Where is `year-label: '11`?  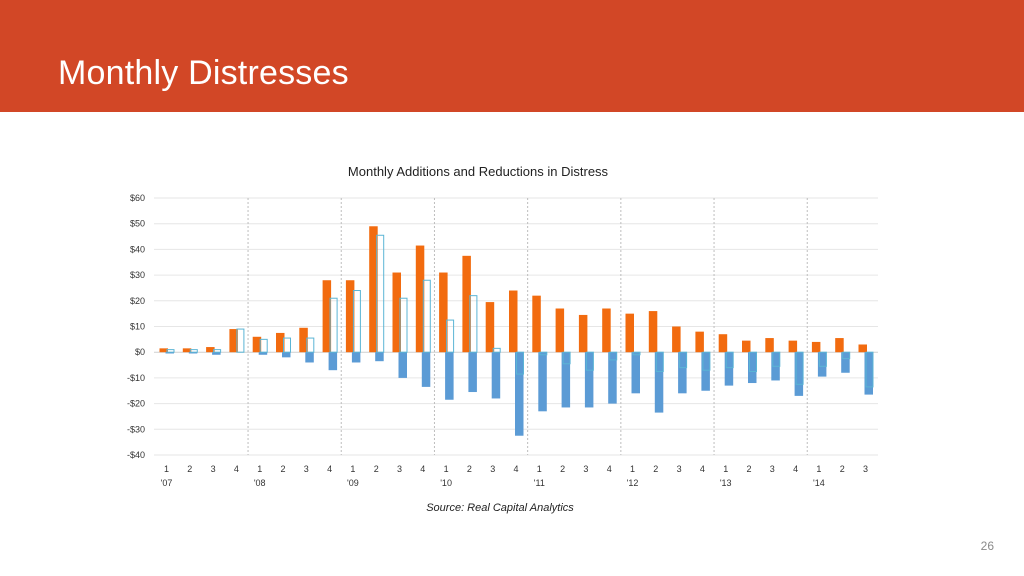 year-label: '11 is located at coordinates (539, 483).